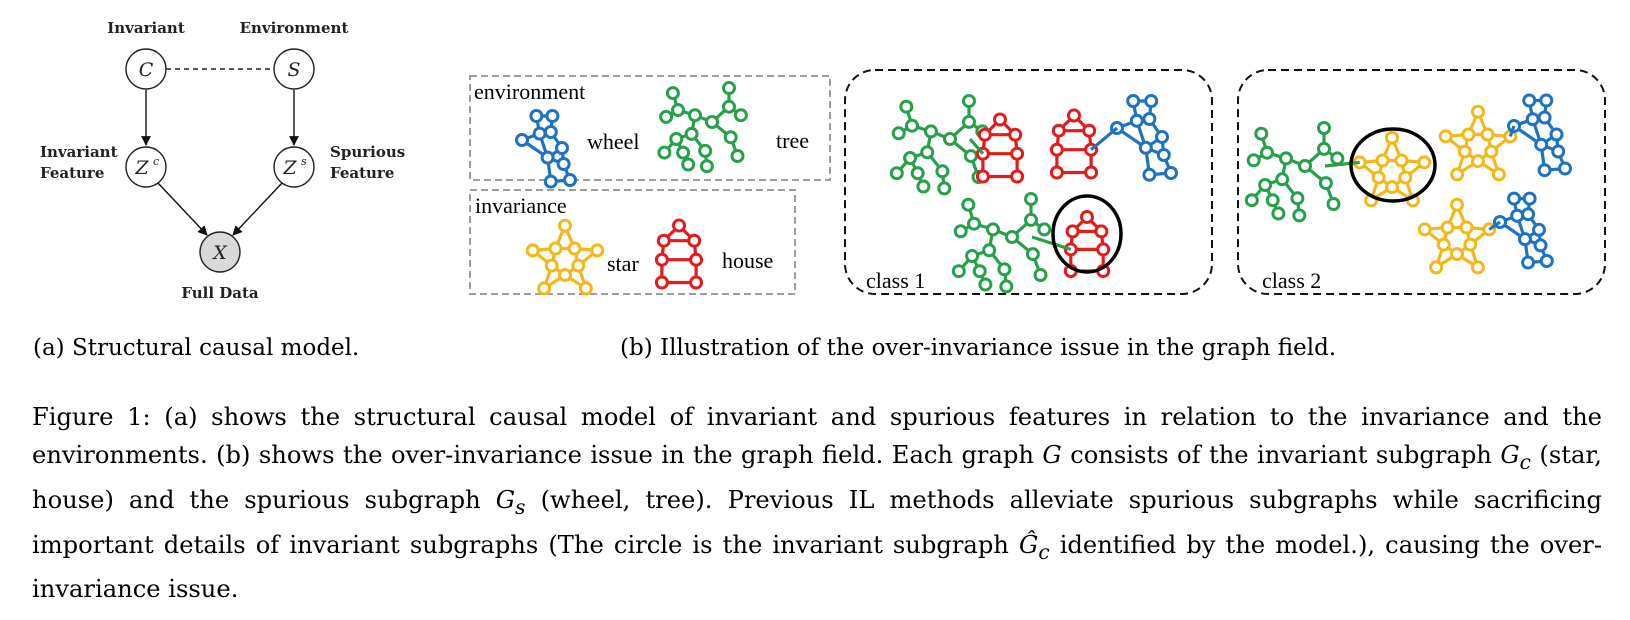 Image resolution: width=1630 pixels, height=620 pixels. I want to click on scm-node-zs, so click(294, 167).